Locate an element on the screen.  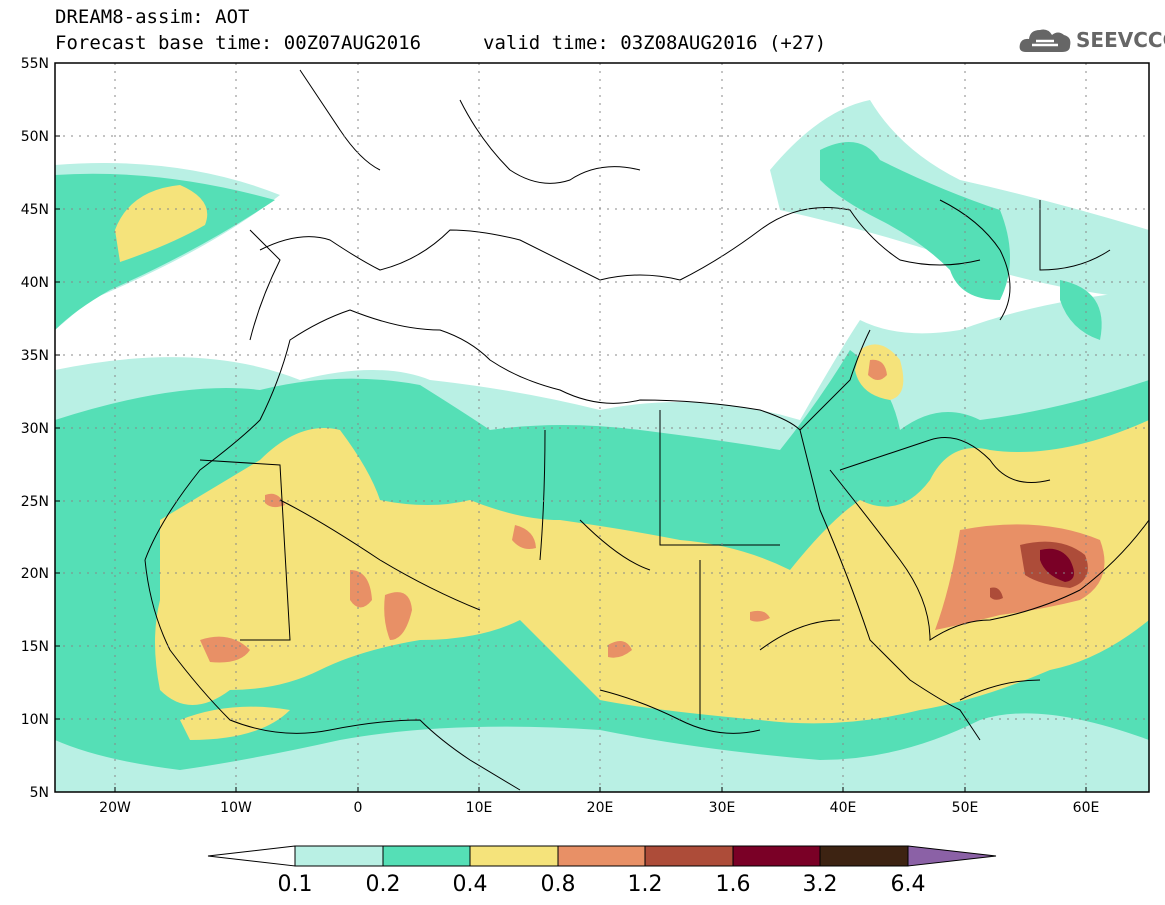
logo-text: SEEVCCC is located at coordinates (1120, 40).